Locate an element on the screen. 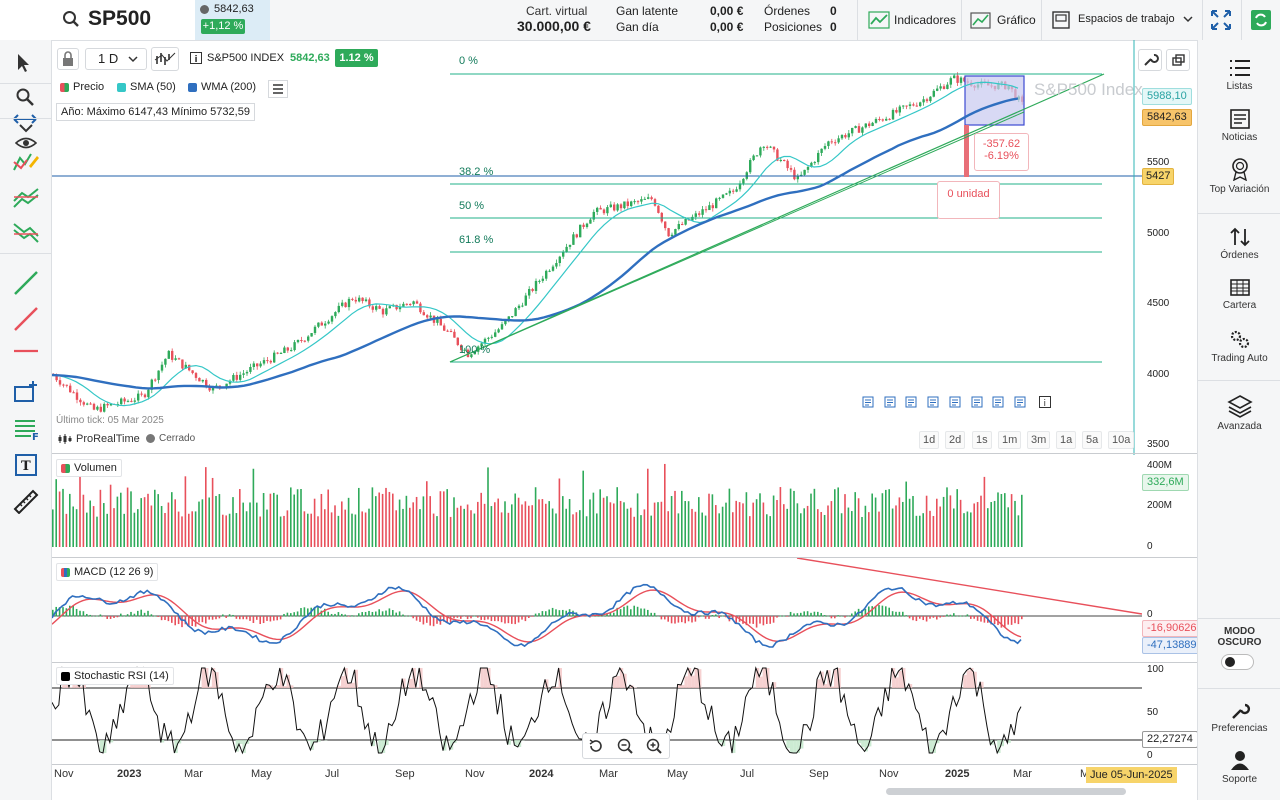  pointer-icon is located at coordinates (24, 63).